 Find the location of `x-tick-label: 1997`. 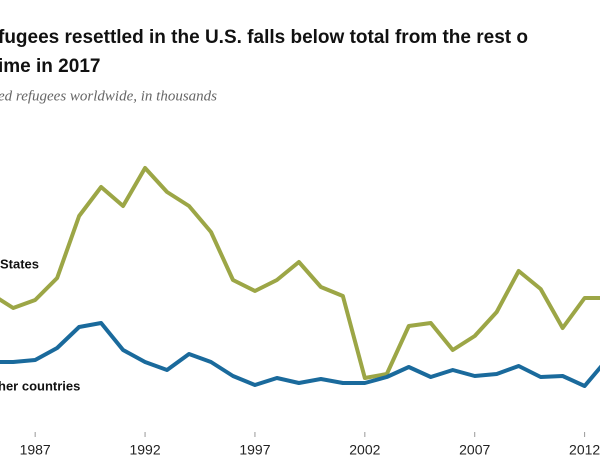

x-tick-label: 1997 is located at coordinates (254, 450).